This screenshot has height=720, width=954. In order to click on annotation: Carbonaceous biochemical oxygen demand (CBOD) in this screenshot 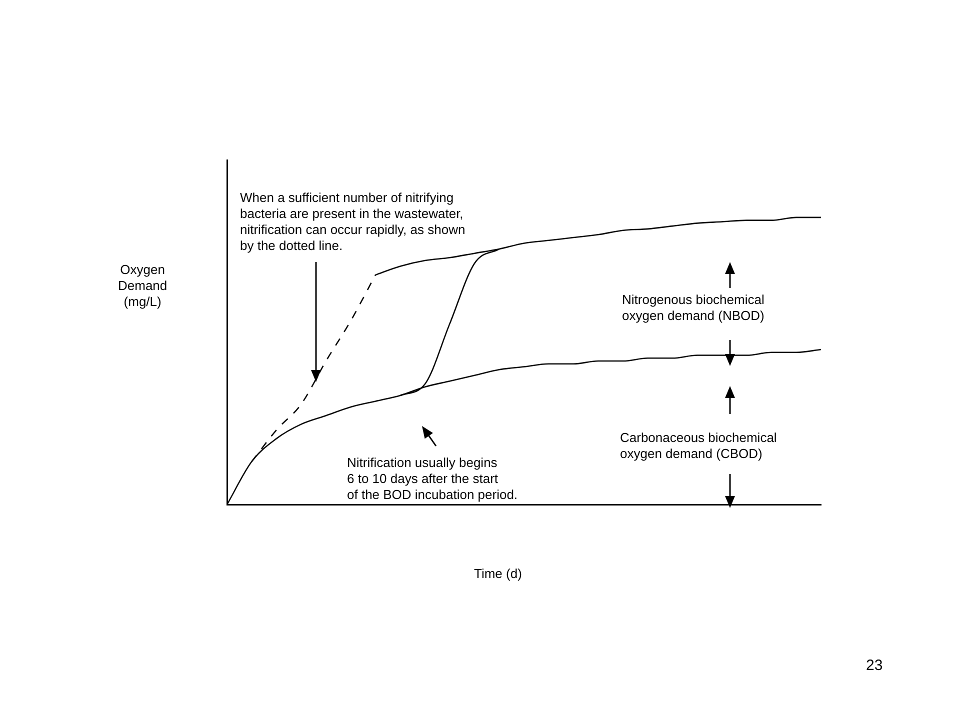, I will do `click(698, 446)`.